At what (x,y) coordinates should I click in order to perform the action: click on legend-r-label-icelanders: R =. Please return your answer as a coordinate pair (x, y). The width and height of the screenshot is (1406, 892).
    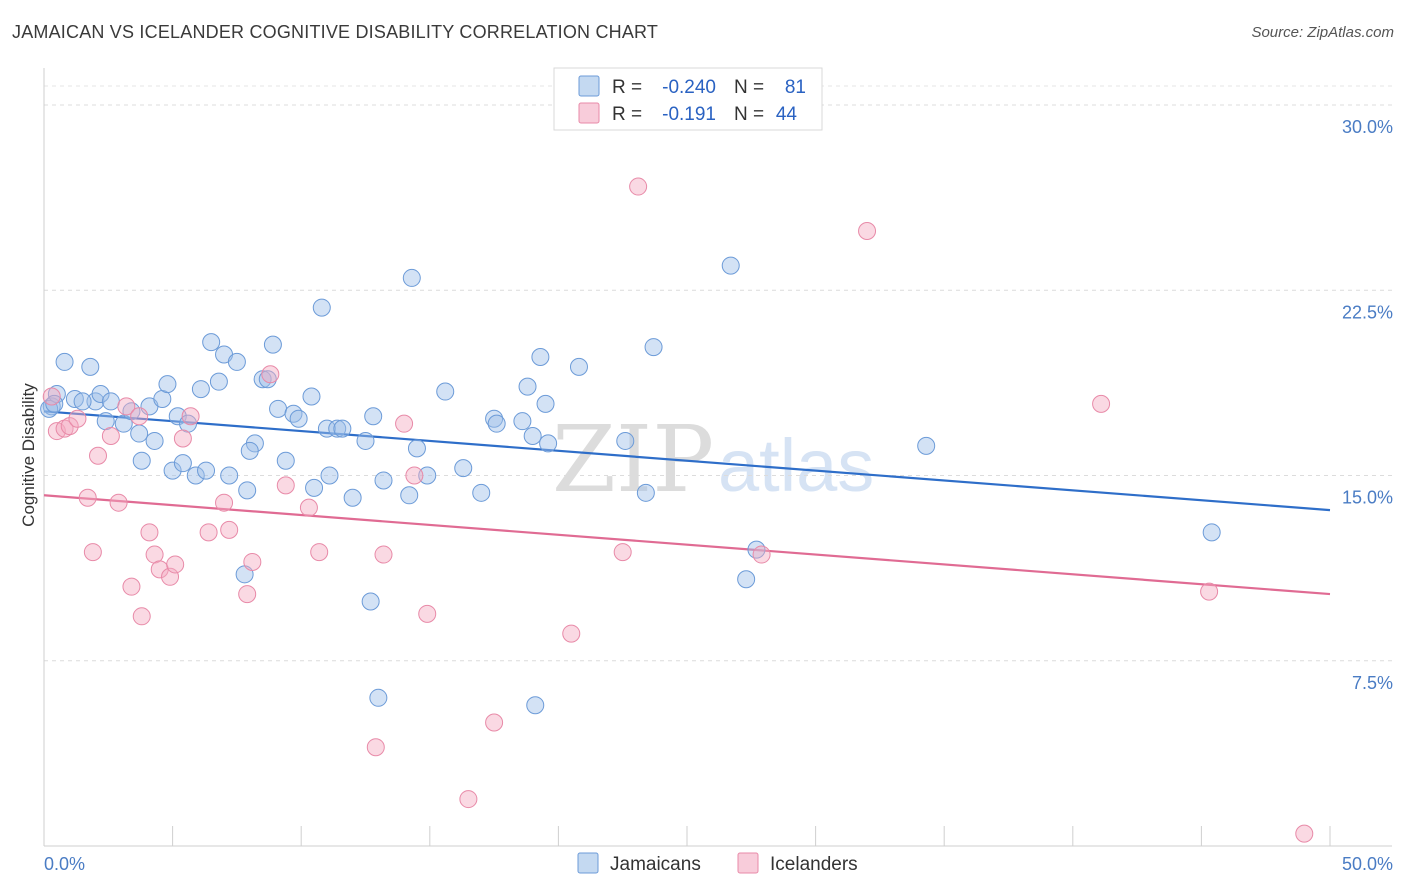
    Looking at the image, I should click on (627, 114).